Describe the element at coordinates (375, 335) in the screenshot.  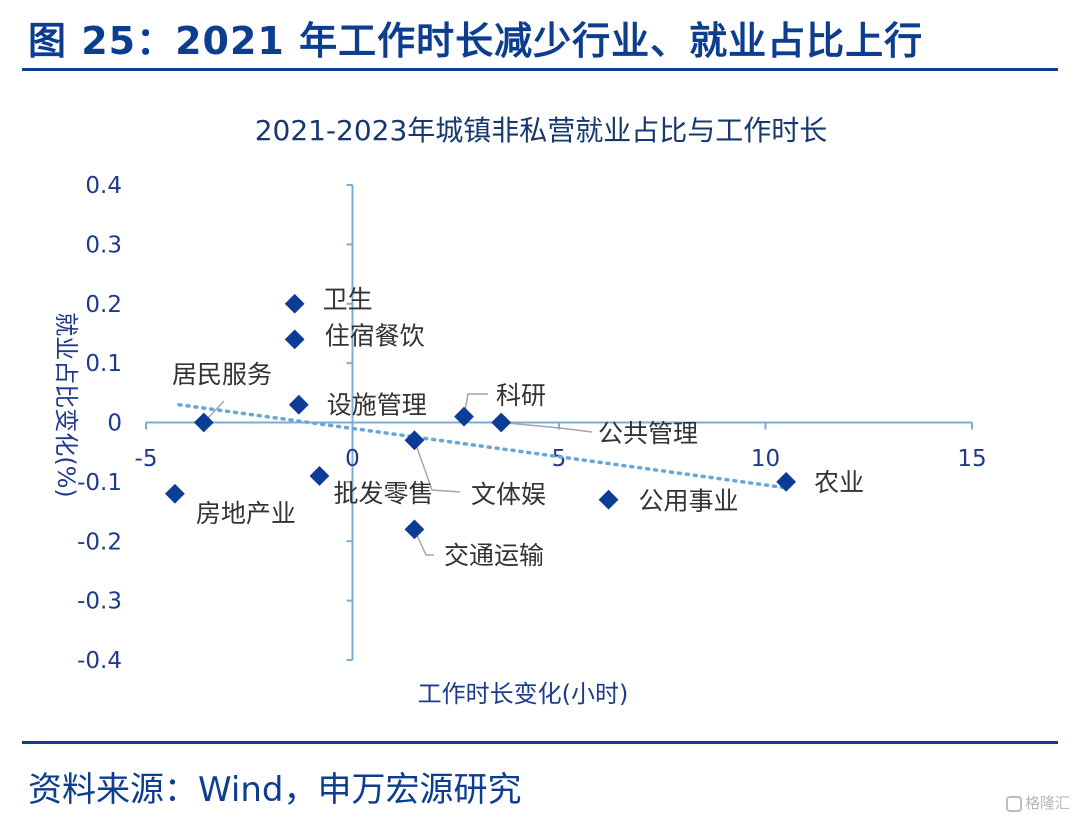
I see `point-label: 住宿餐饮` at that location.